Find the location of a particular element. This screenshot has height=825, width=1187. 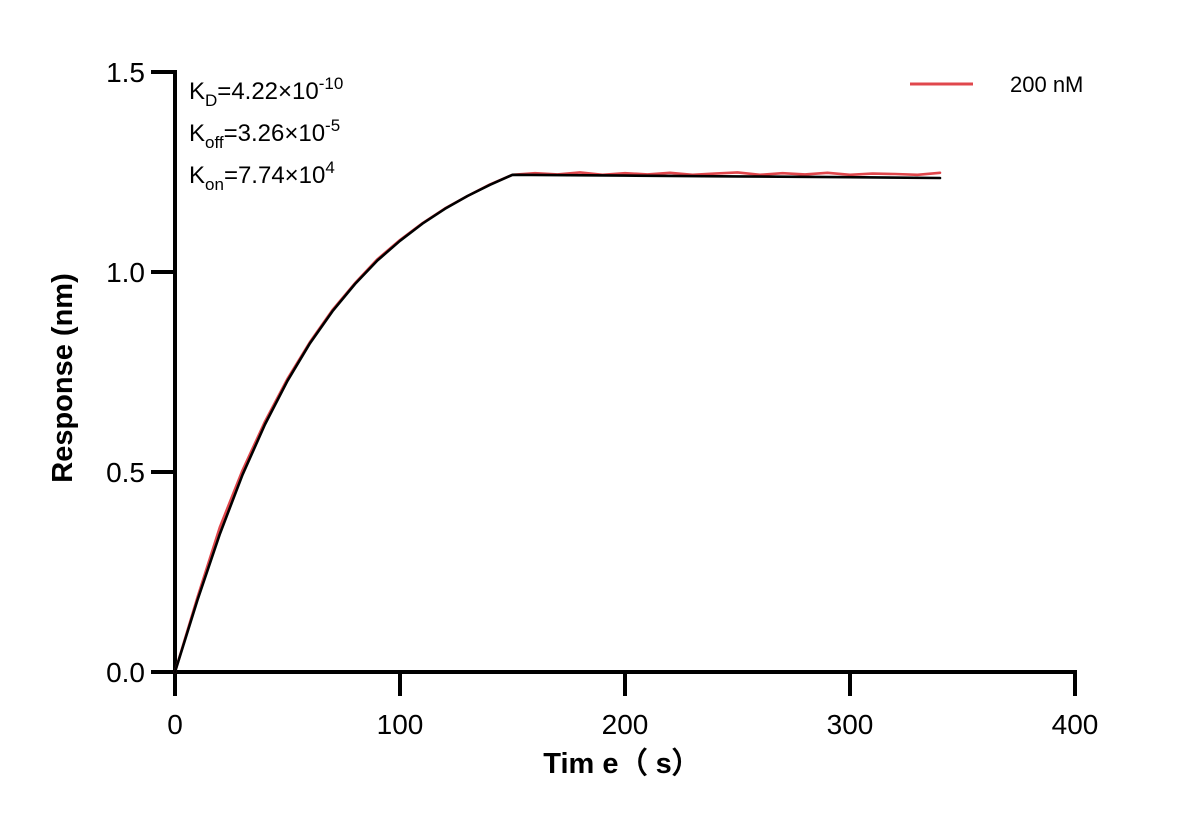

kinetic-constant-label: Kon=7.74×104 is located at coordinates (262, 176).